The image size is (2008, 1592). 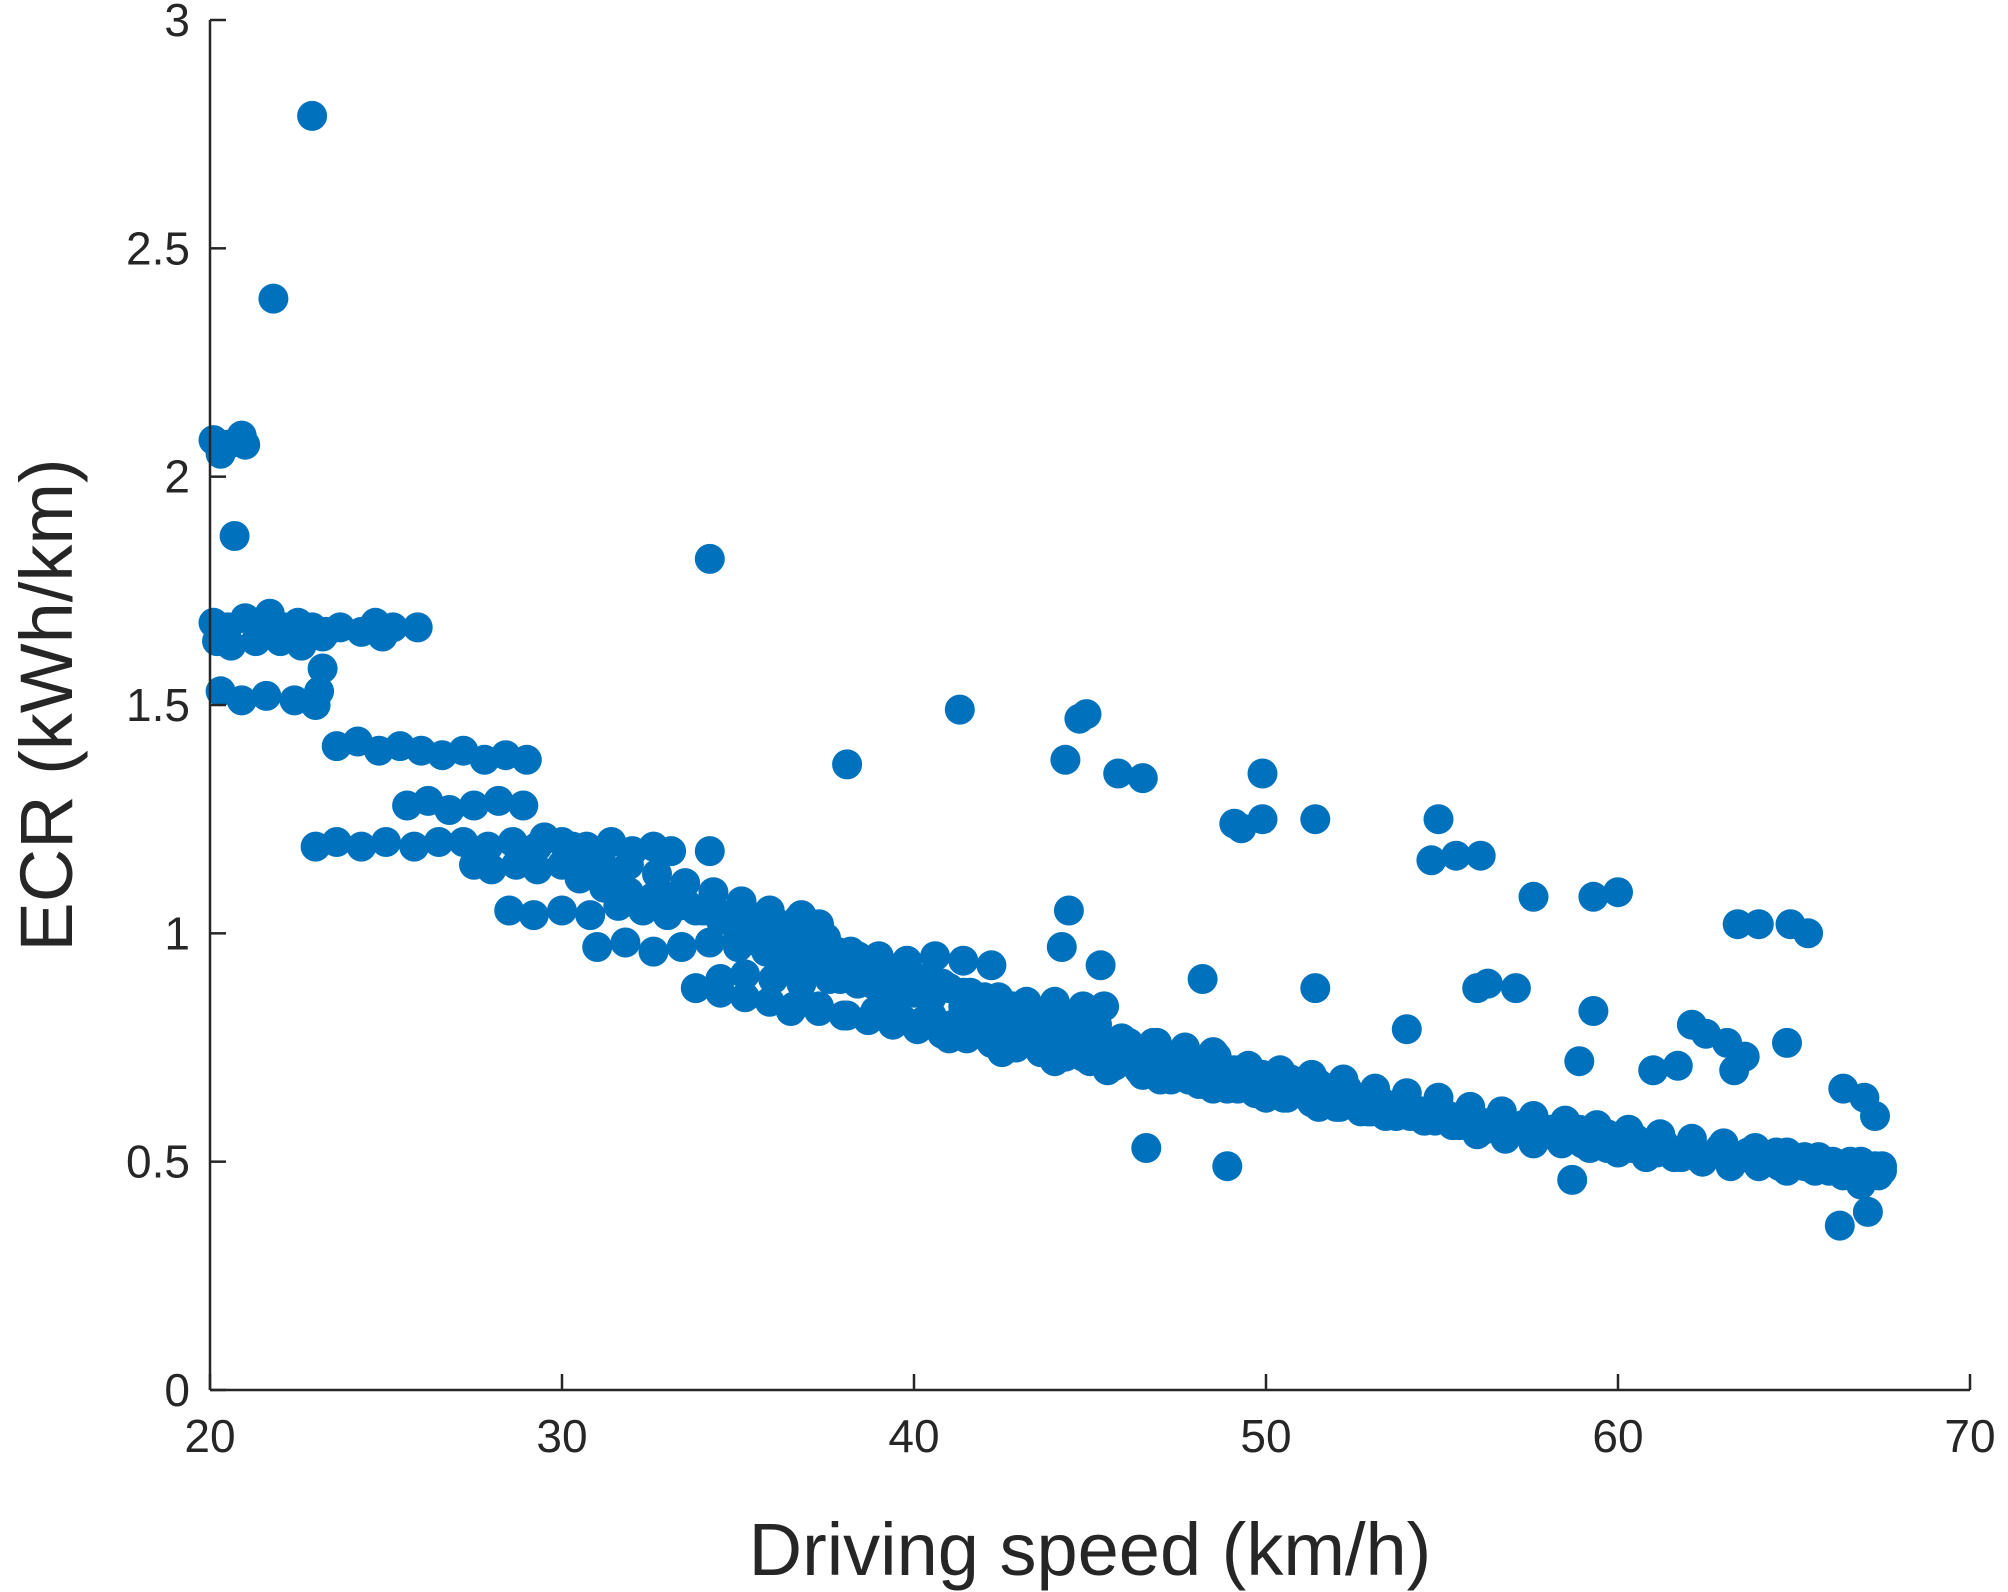 I want to click on y-tick-label: 1, so click(x=177, y=933).